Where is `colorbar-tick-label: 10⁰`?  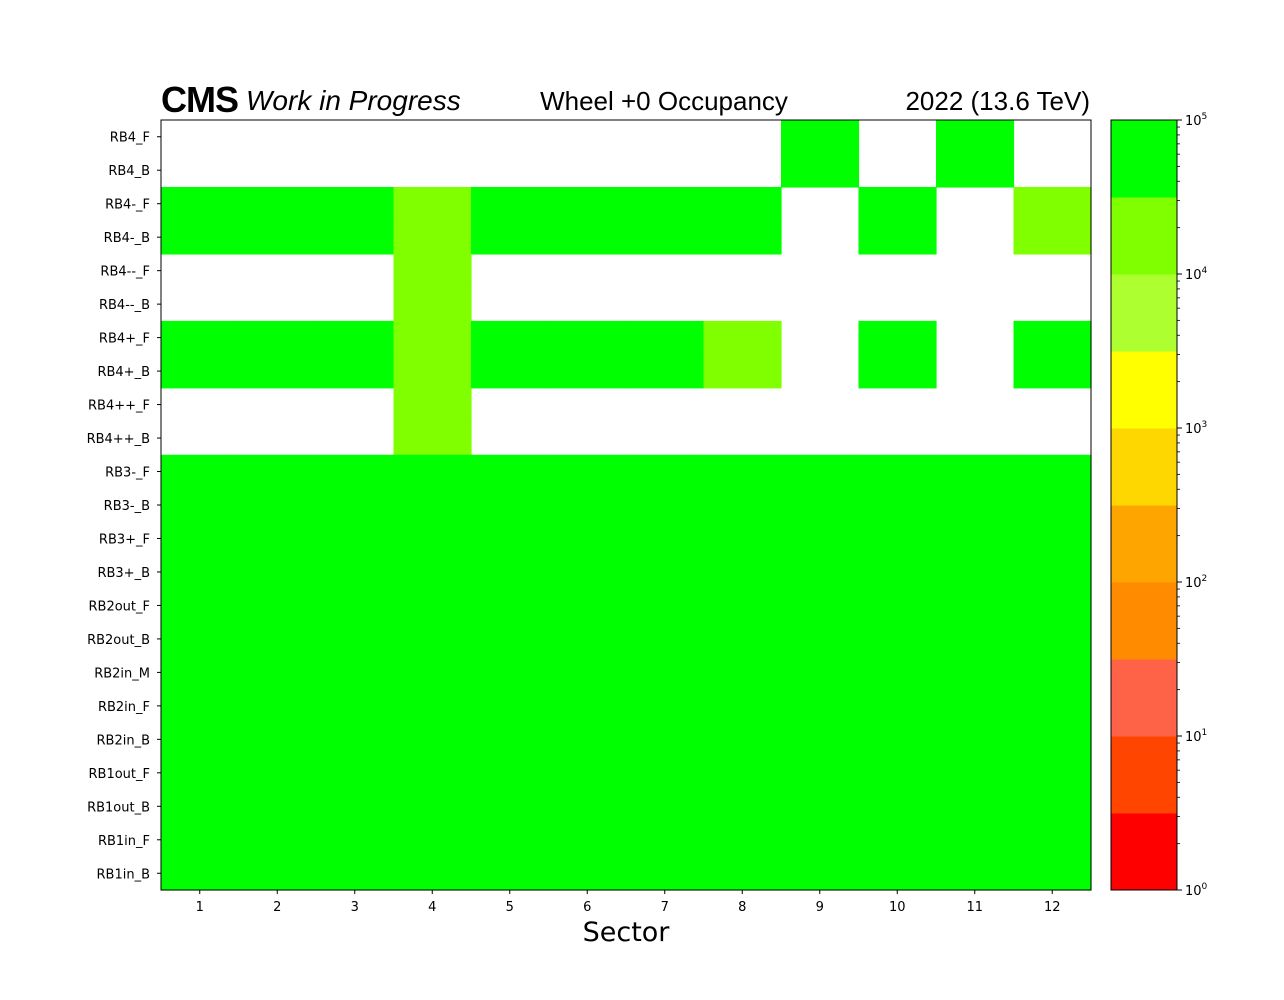
colorbar-tick-label: 10⁰ is located at coordinates (1196, 890).